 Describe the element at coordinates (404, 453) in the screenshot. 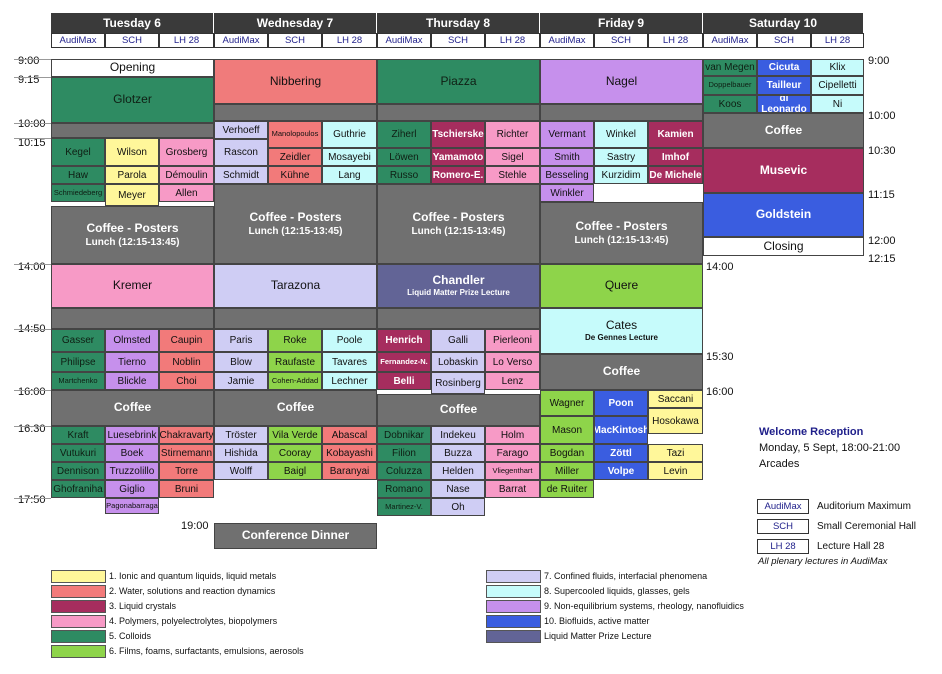

I see `session-filion: Filion` at that location.